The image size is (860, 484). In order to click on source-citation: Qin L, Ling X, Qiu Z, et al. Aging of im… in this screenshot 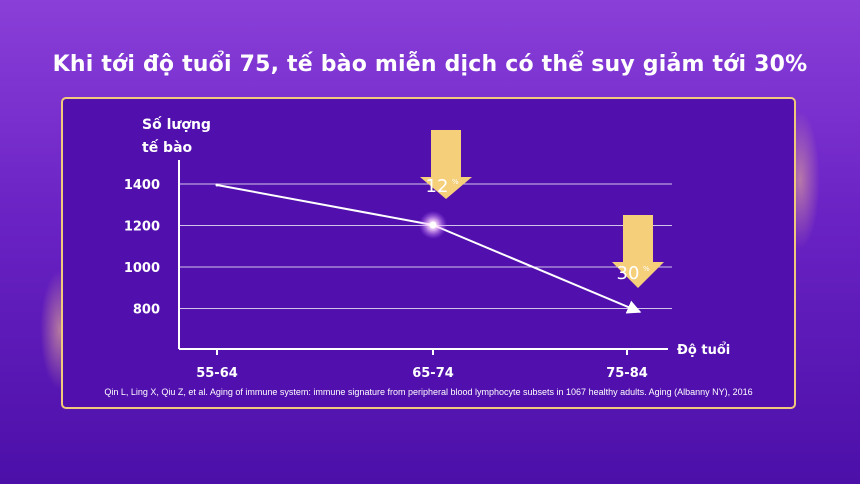, I will do `click(428, 392)`.